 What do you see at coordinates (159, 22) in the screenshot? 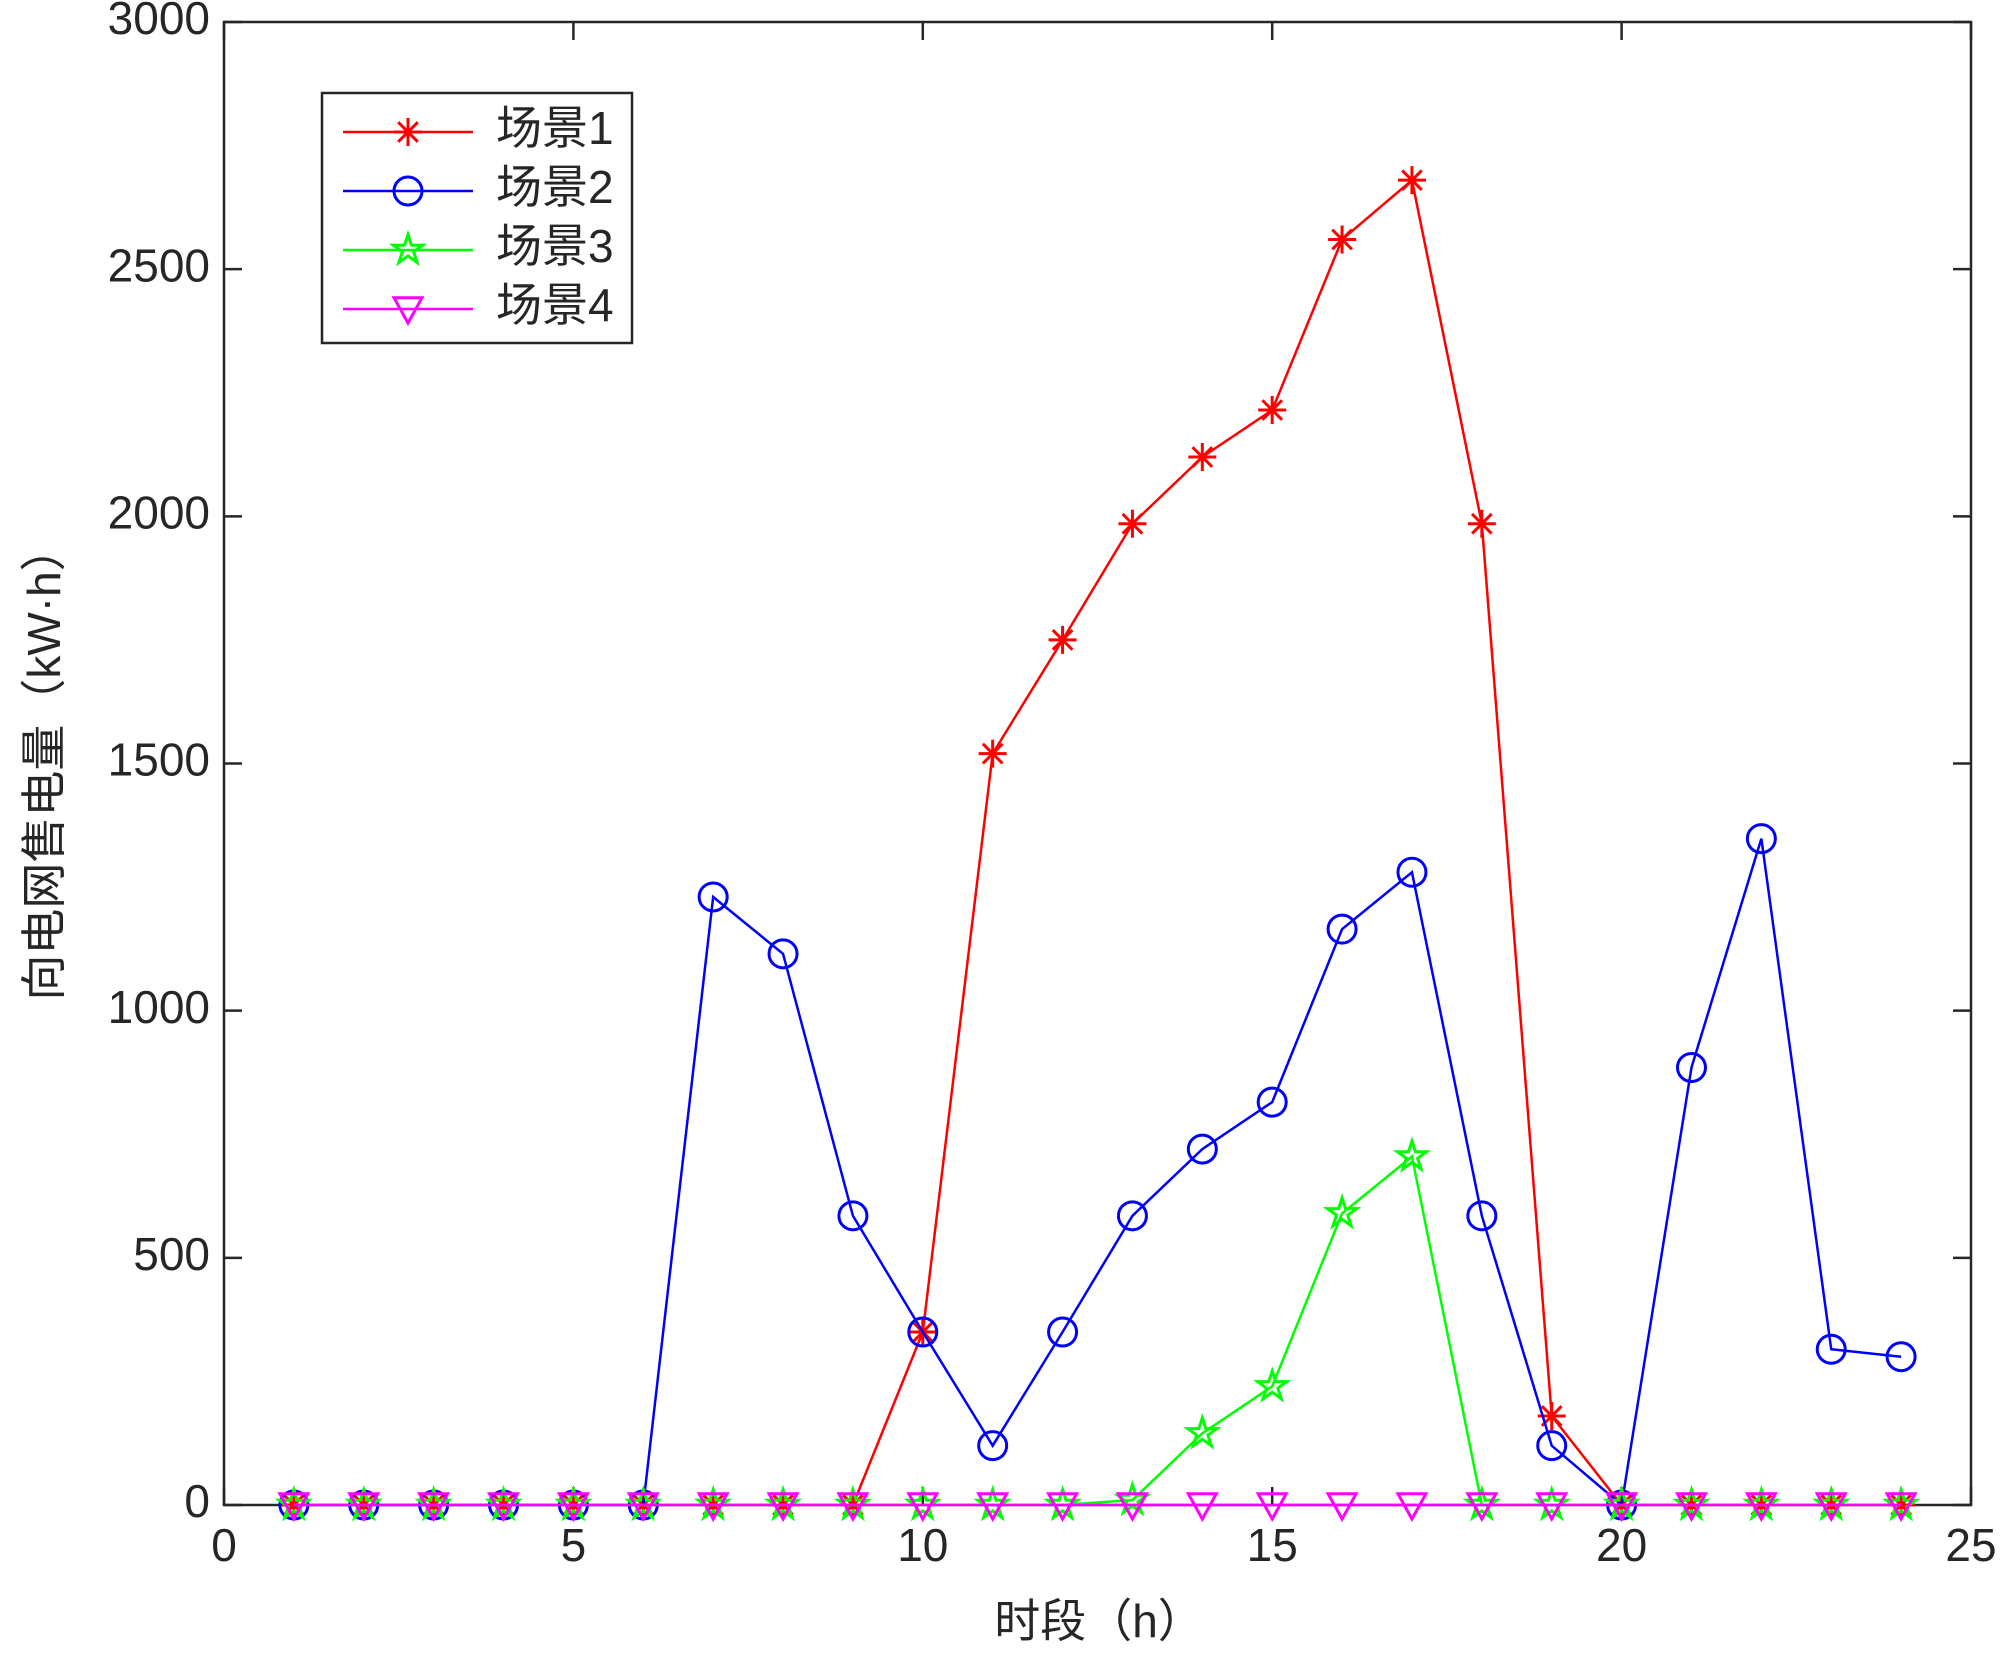
I see `y-tick-label: 3000` at bounding box center [159, 22].